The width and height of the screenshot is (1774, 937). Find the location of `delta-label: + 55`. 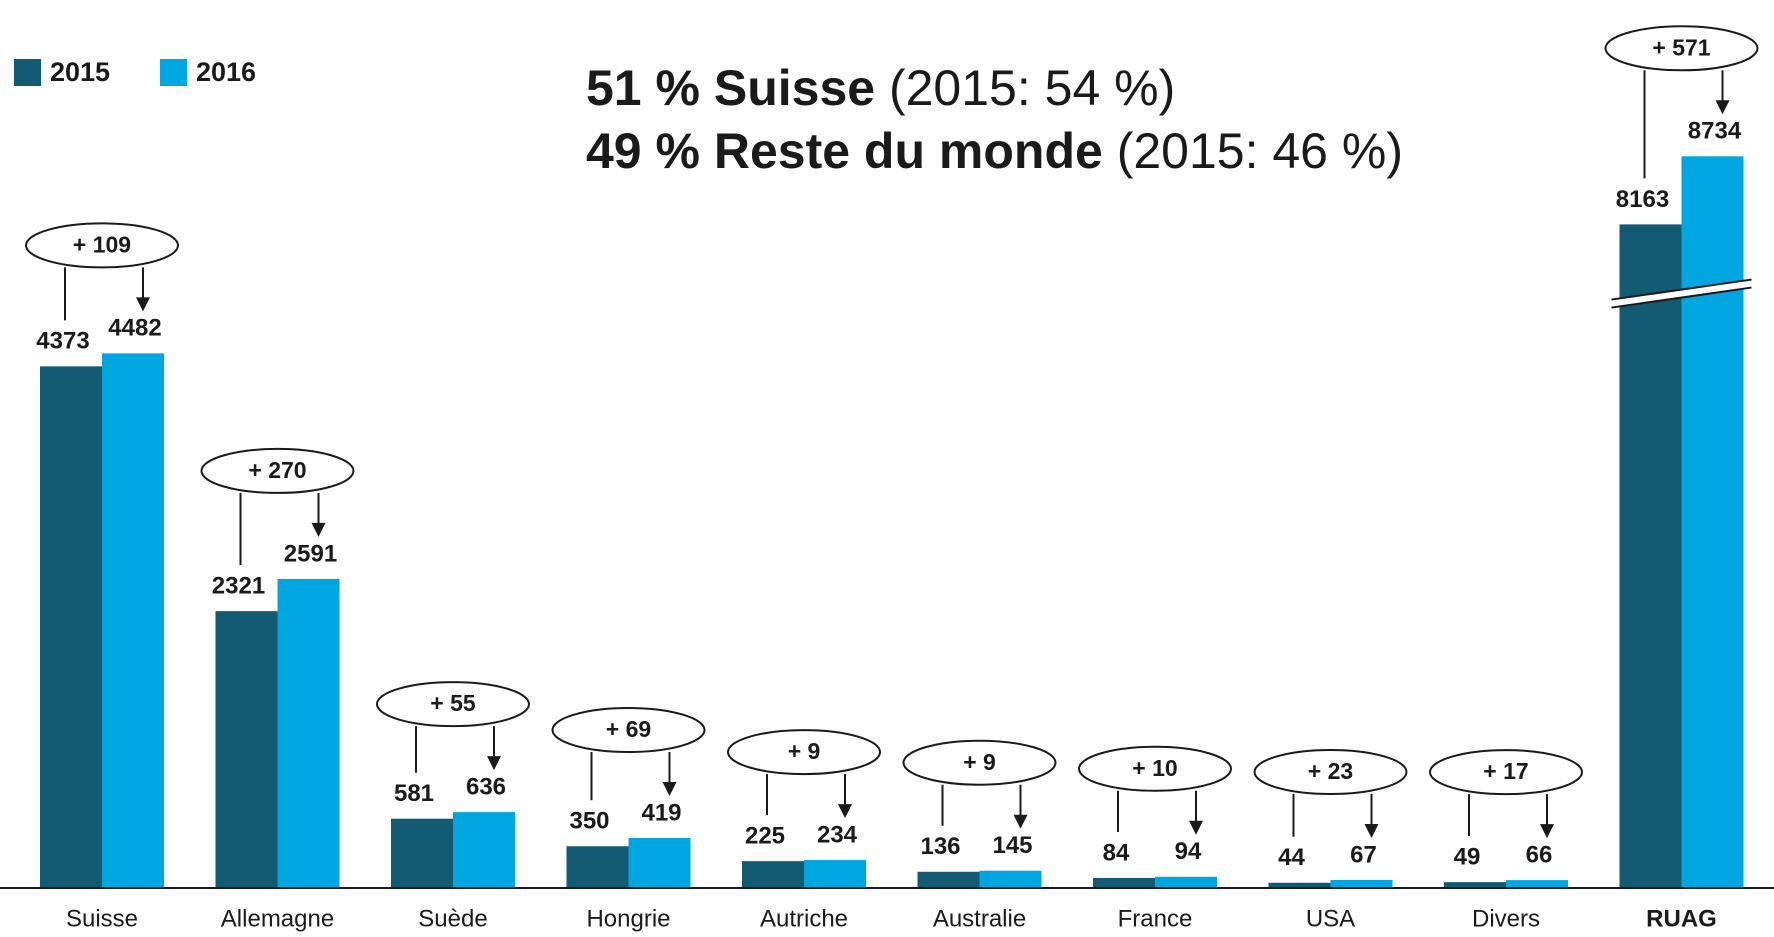

delta-label: + 55 is located at coordinates (453, 703).